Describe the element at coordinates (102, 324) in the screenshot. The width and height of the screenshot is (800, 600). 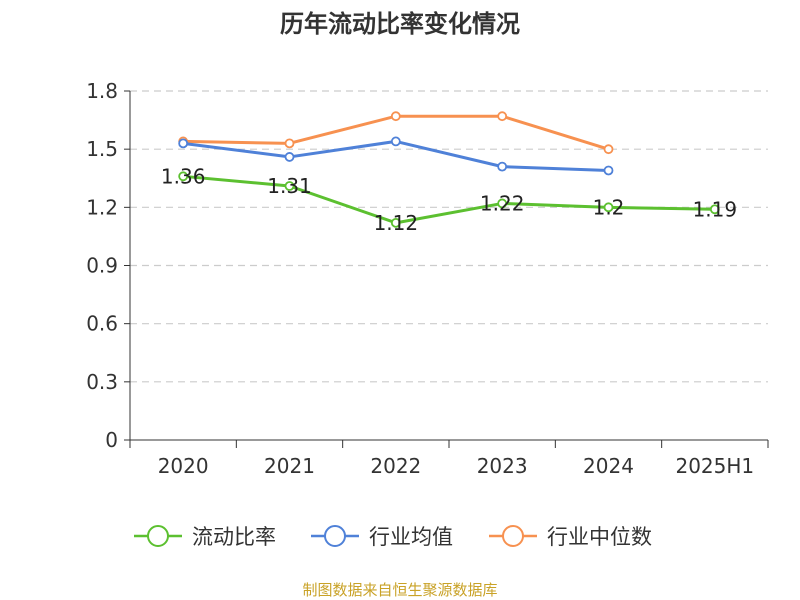
I see `y-tick-label: 0.6` at that location.